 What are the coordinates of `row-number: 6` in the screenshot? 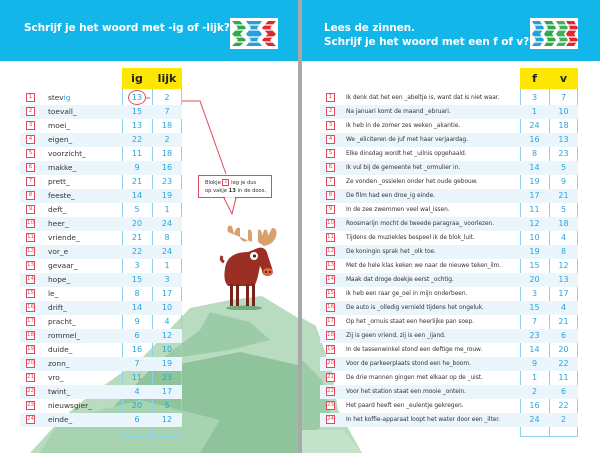 It's located at (30, 167).